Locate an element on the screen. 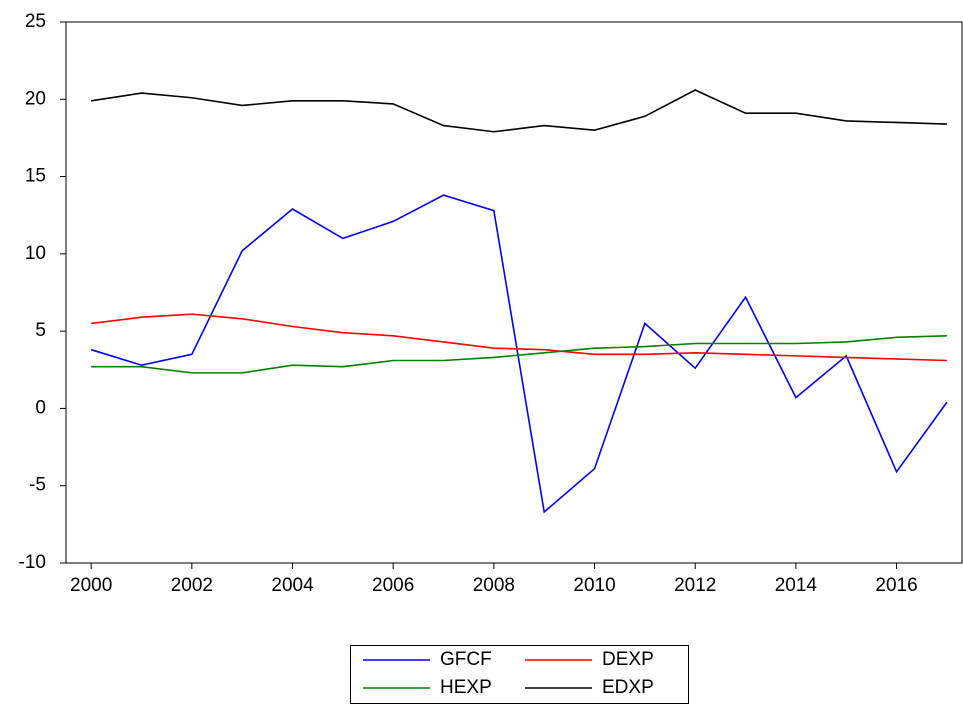 The height and width of the screenshot is (704, 963). x-tick-label: 2004 is located at coordinates (292, 585).